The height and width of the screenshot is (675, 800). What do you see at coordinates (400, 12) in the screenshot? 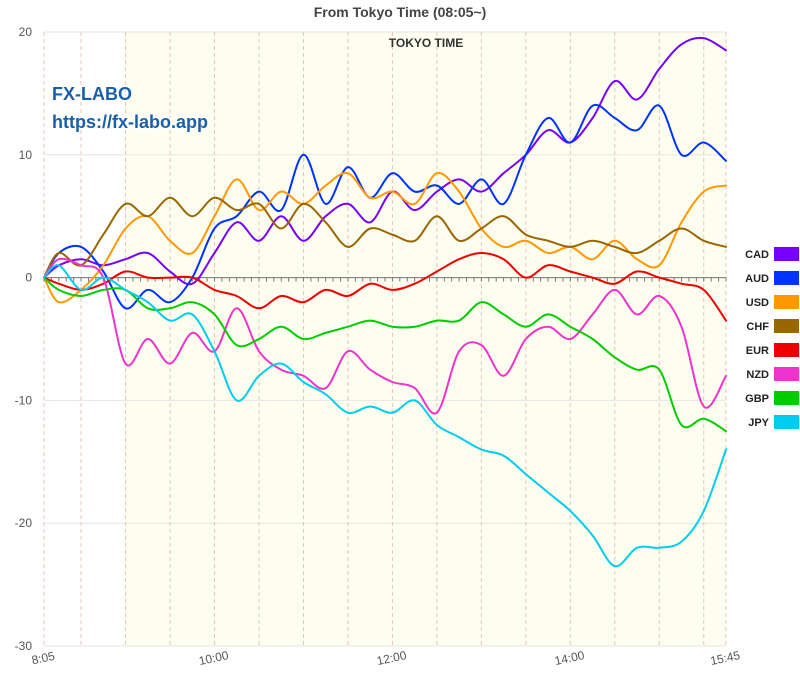
I see `chart-title: From Tokyo Time (08:05~)` at bounding box center [400, 12].